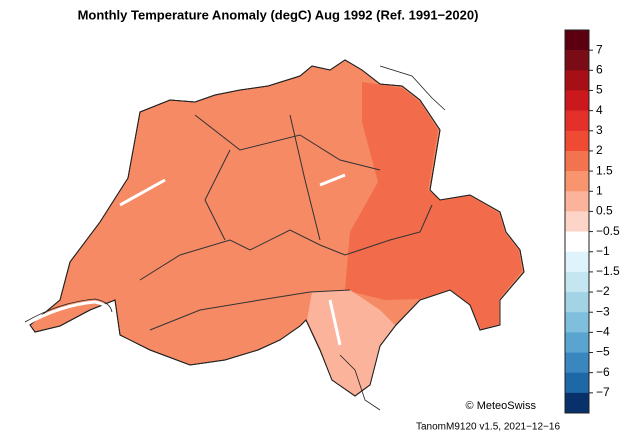 The width and height of the screenshot is (640, 443). I want to click on colorbar-label: 2, so click(599, 150).